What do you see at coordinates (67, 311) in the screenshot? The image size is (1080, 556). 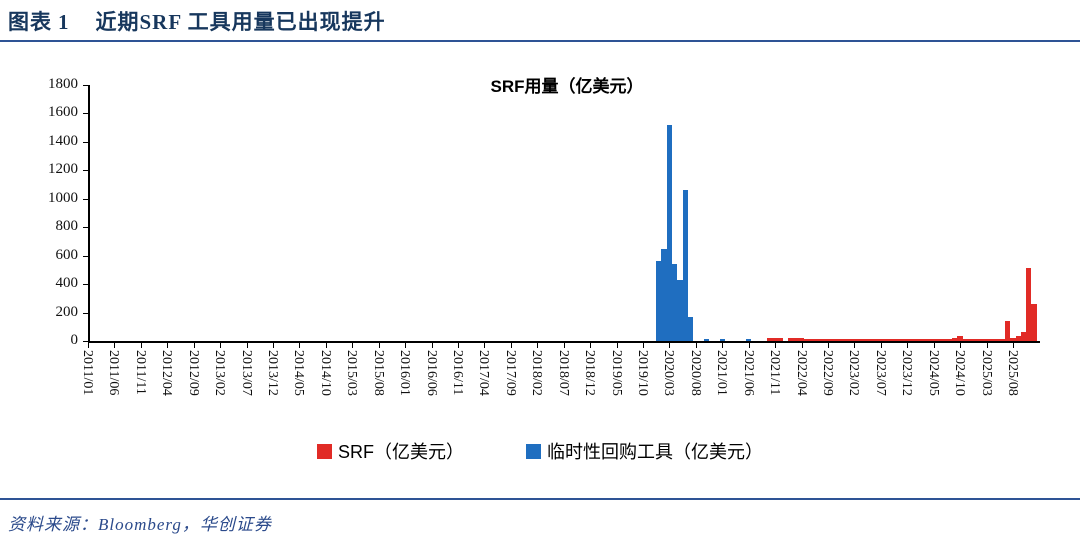 I see `y-axis-tick-label: 200` at bounding box center [67, 311].